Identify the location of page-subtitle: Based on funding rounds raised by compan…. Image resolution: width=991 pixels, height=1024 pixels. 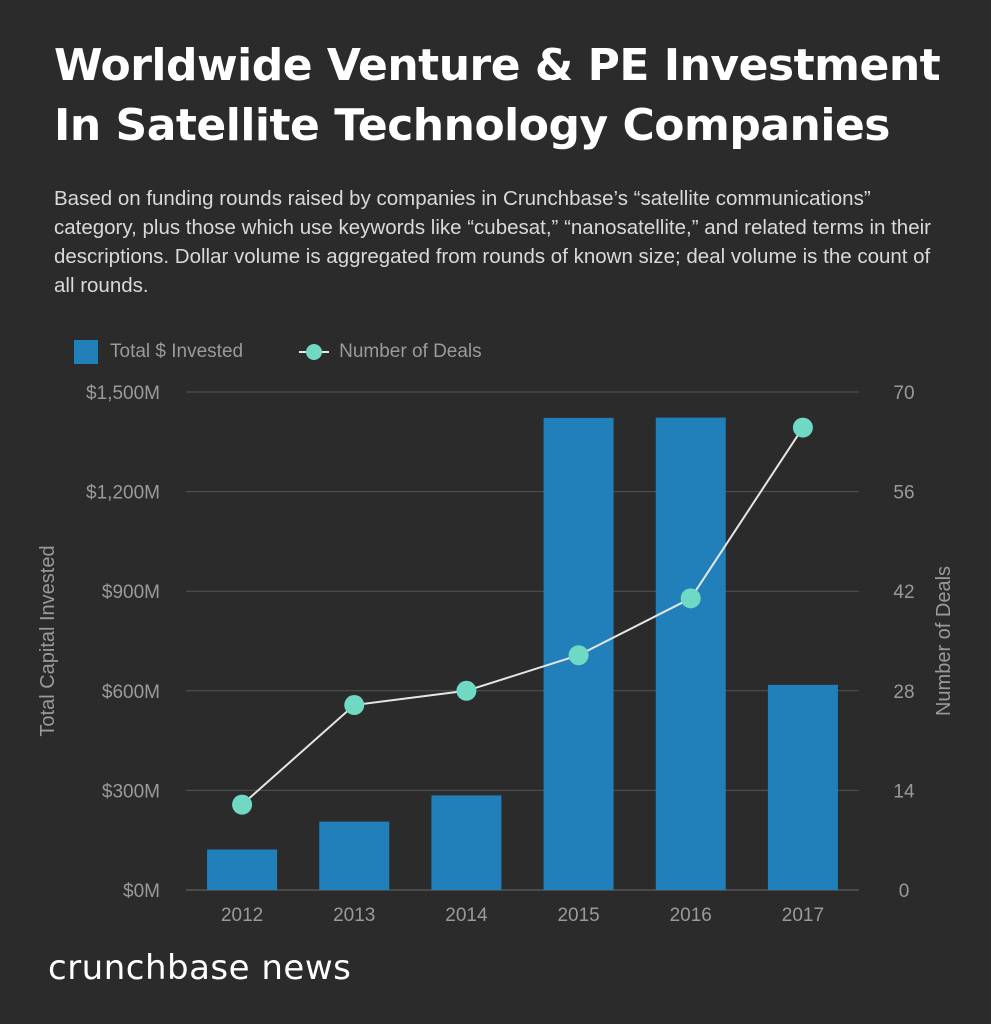
(492, 242).